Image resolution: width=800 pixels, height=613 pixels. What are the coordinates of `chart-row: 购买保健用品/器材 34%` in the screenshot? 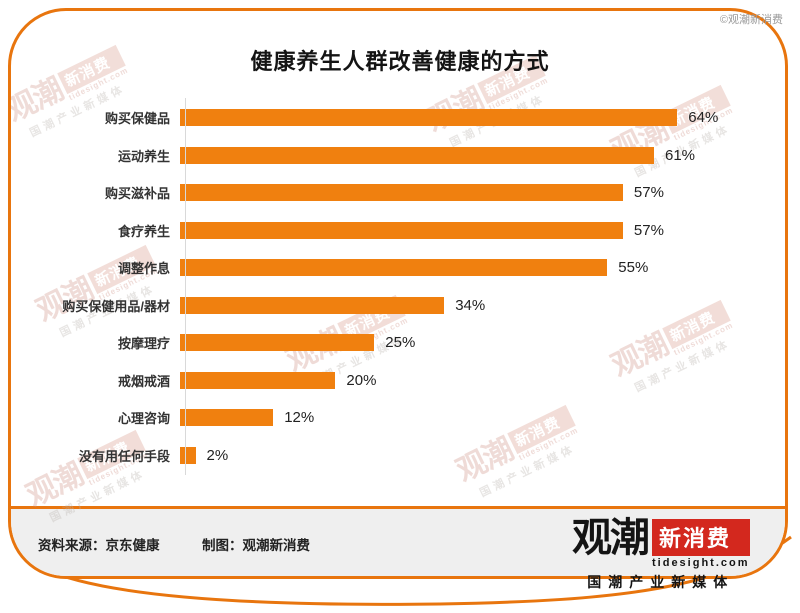 It's located at (374, 306).